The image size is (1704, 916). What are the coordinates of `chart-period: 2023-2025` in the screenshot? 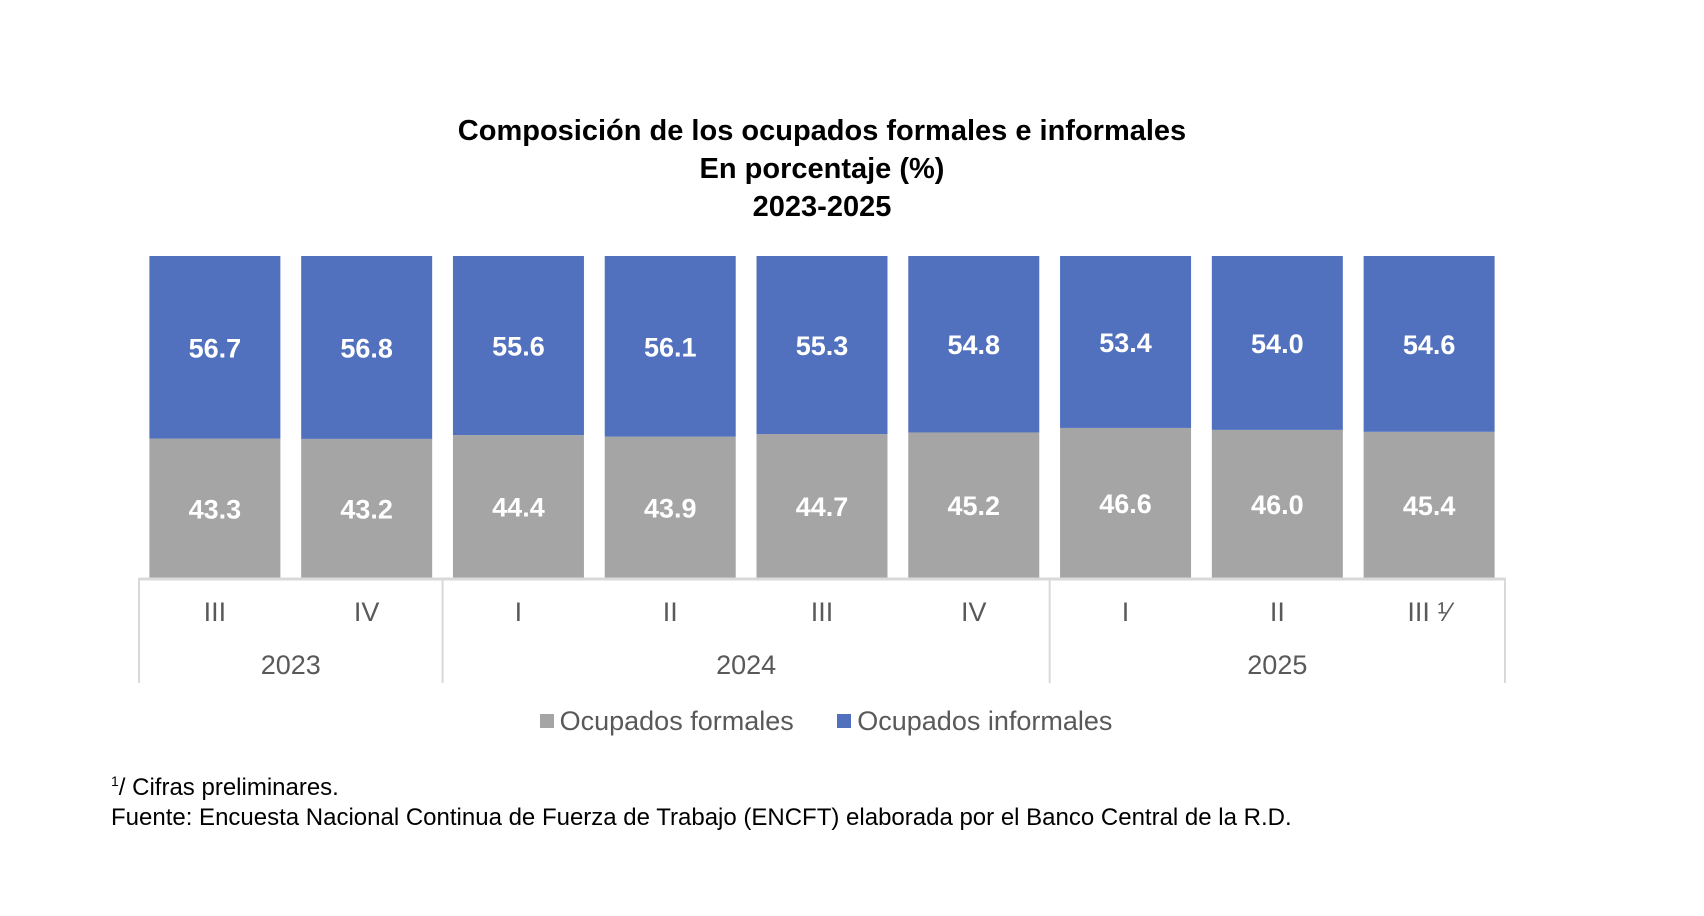 It's located at (822, 207).